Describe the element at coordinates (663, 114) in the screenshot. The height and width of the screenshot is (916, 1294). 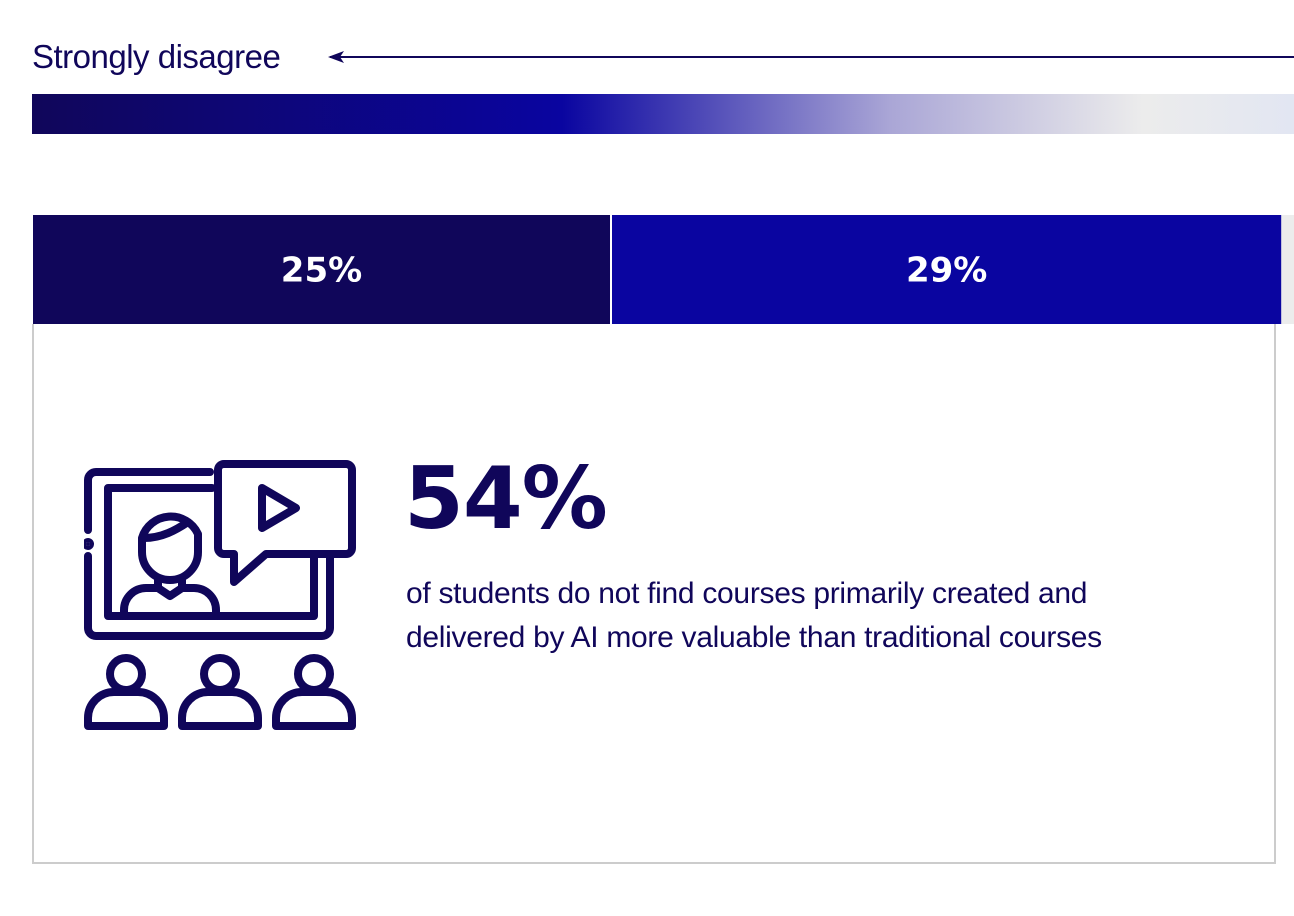
I see `scale-gradient-bar` at that location.